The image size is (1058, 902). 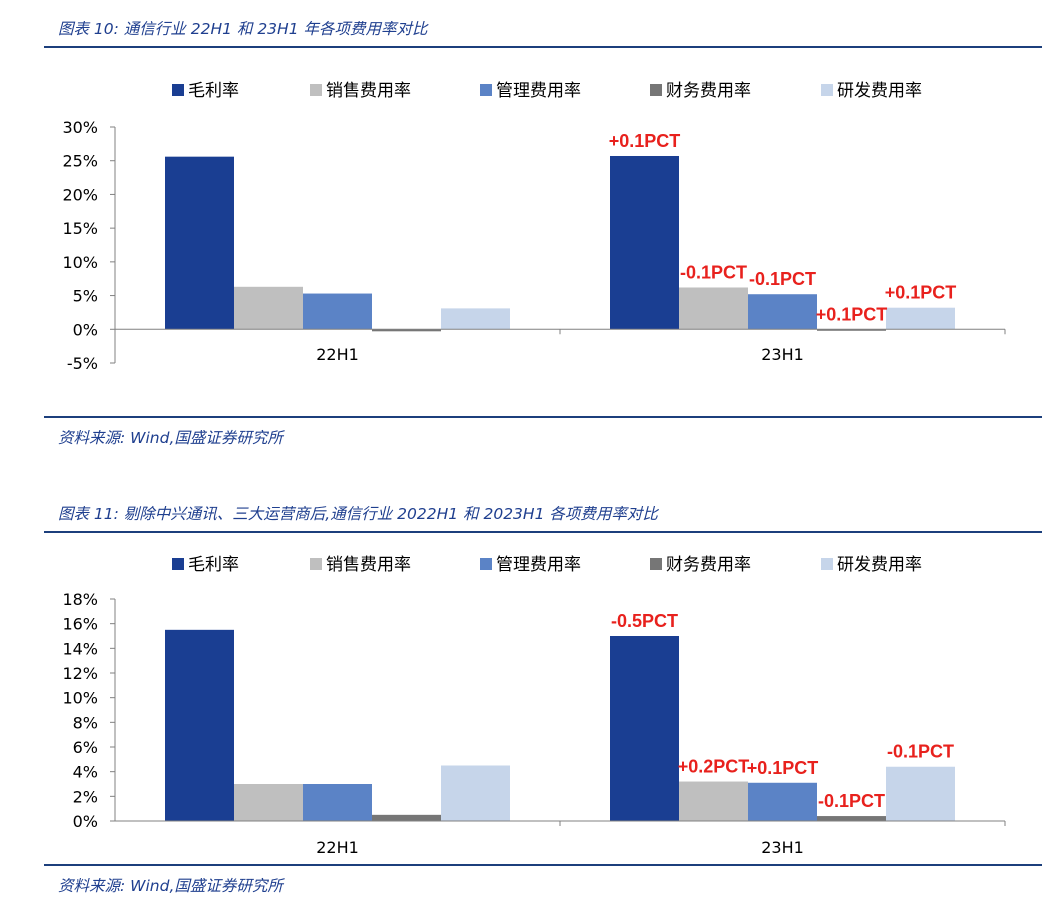 What do you see at coordinates (713, 272) in the screenshot?
I see `annotation-2: -0.1PCT` at bounding box center [713, 272].